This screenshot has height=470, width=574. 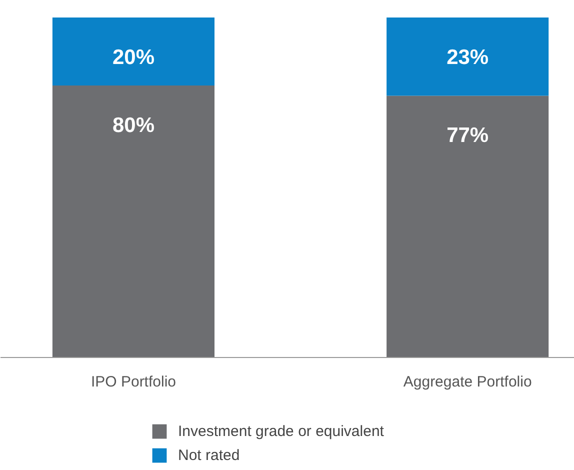 I want to click on x-tick-label: Aggregate Portfolio, so click(x=467, y=382).